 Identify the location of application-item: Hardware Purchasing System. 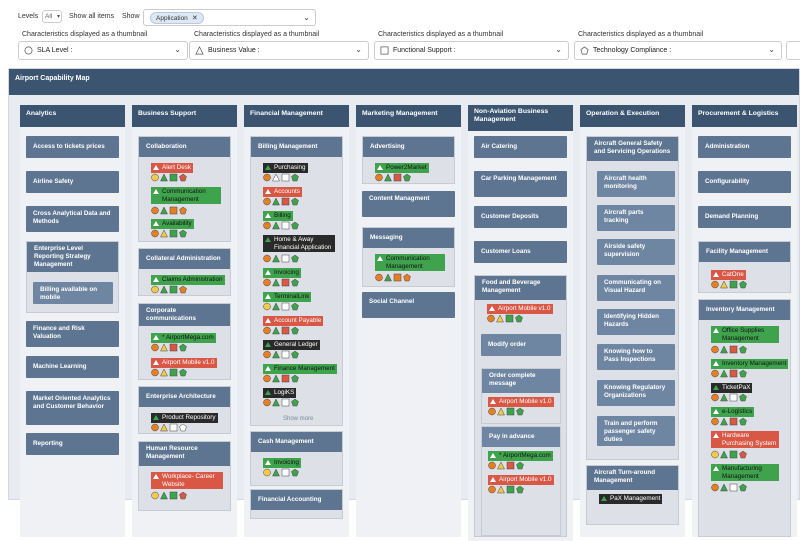
(745, 439).